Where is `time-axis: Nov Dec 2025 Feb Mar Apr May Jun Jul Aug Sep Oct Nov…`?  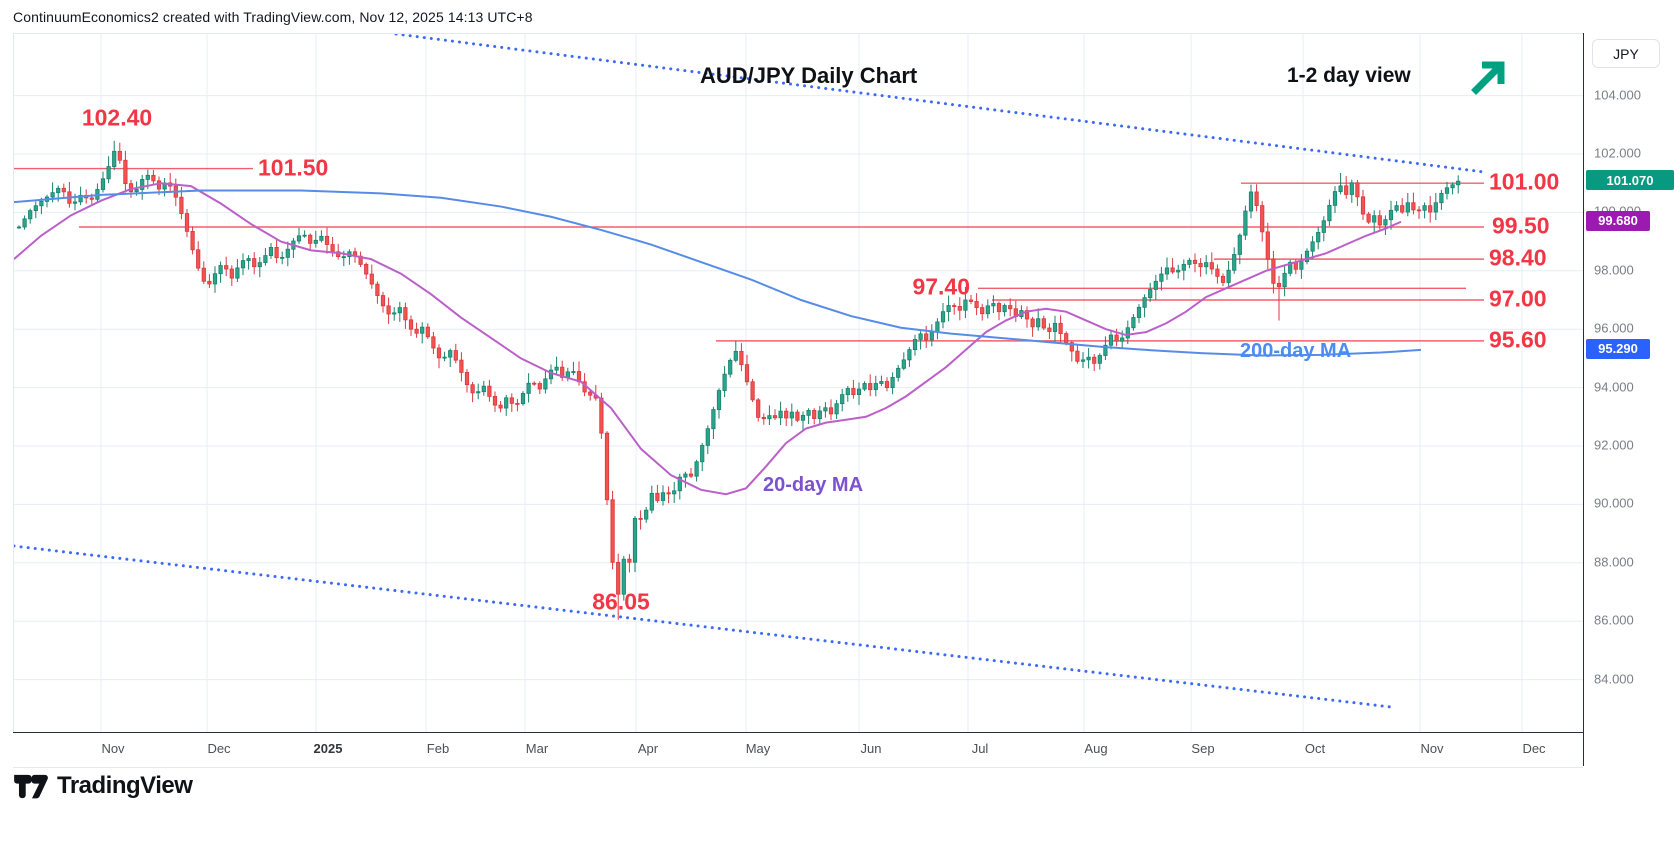 time-axis: Nov Dec 2025 Feb Mar Apr May Jun Jul Aug Sep Oct Nov… is located at coordinates (798, 750).